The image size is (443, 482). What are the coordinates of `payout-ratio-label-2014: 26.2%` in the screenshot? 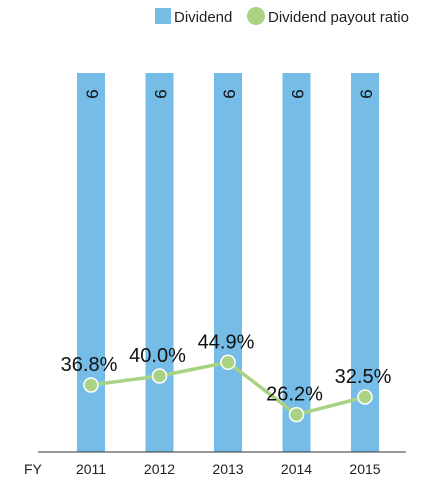 It's located at (294, 395).